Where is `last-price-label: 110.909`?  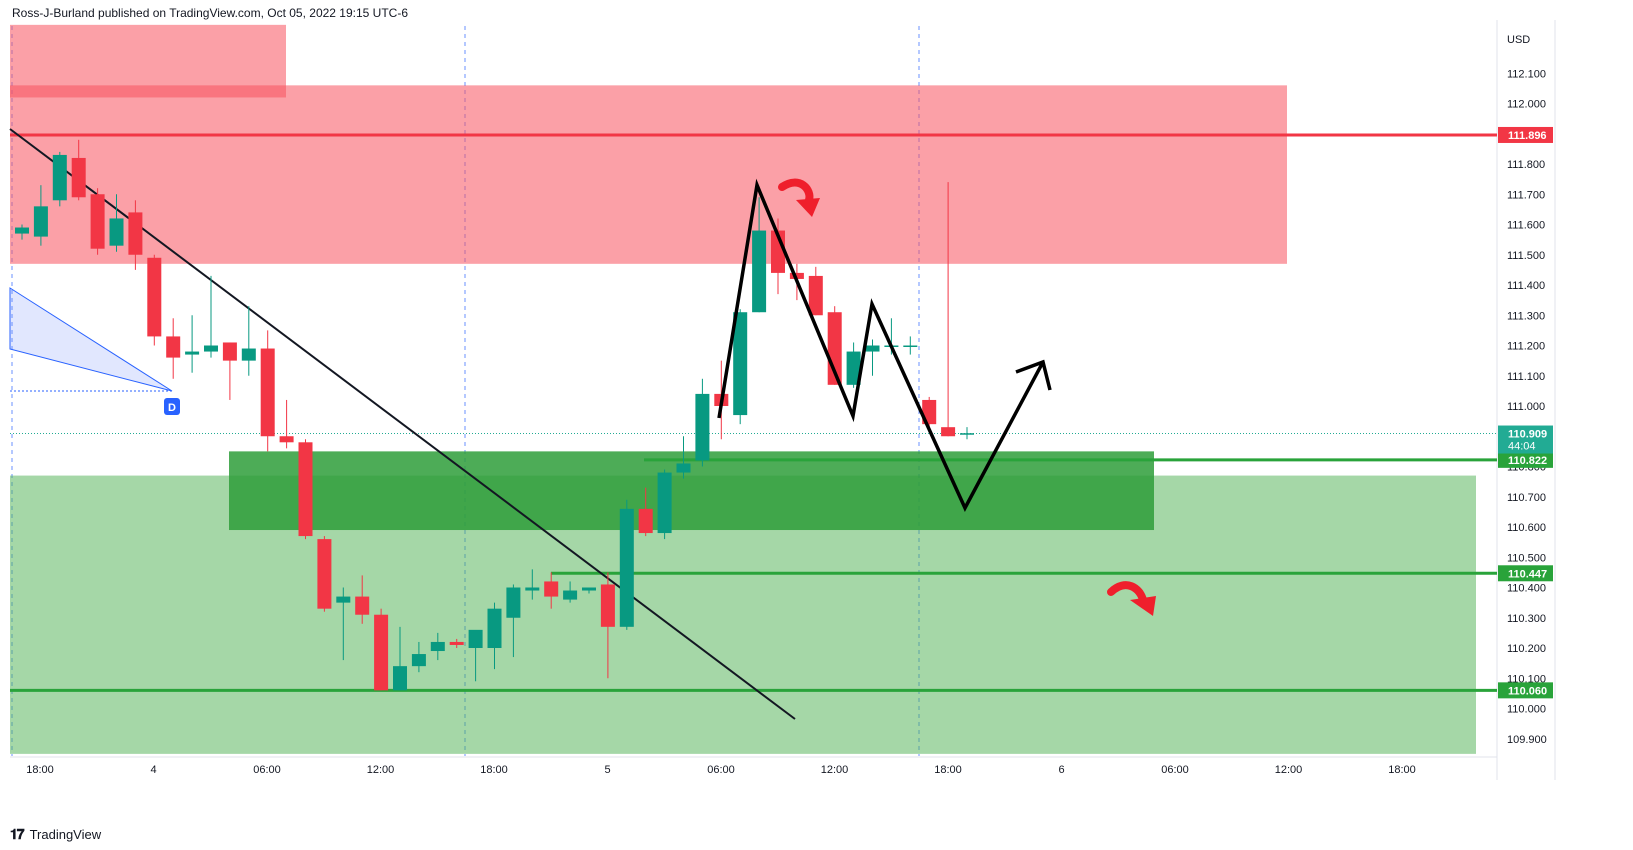
last-price-label: 110.909 is located at coordinates (1527, 435).